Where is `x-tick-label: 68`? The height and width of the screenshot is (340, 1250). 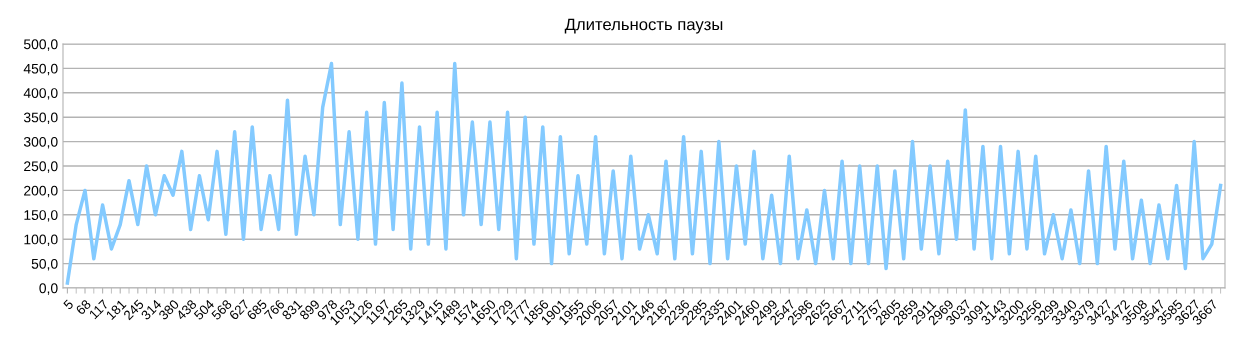 x-tick-label: 68 is located at coordinates (83, 307).